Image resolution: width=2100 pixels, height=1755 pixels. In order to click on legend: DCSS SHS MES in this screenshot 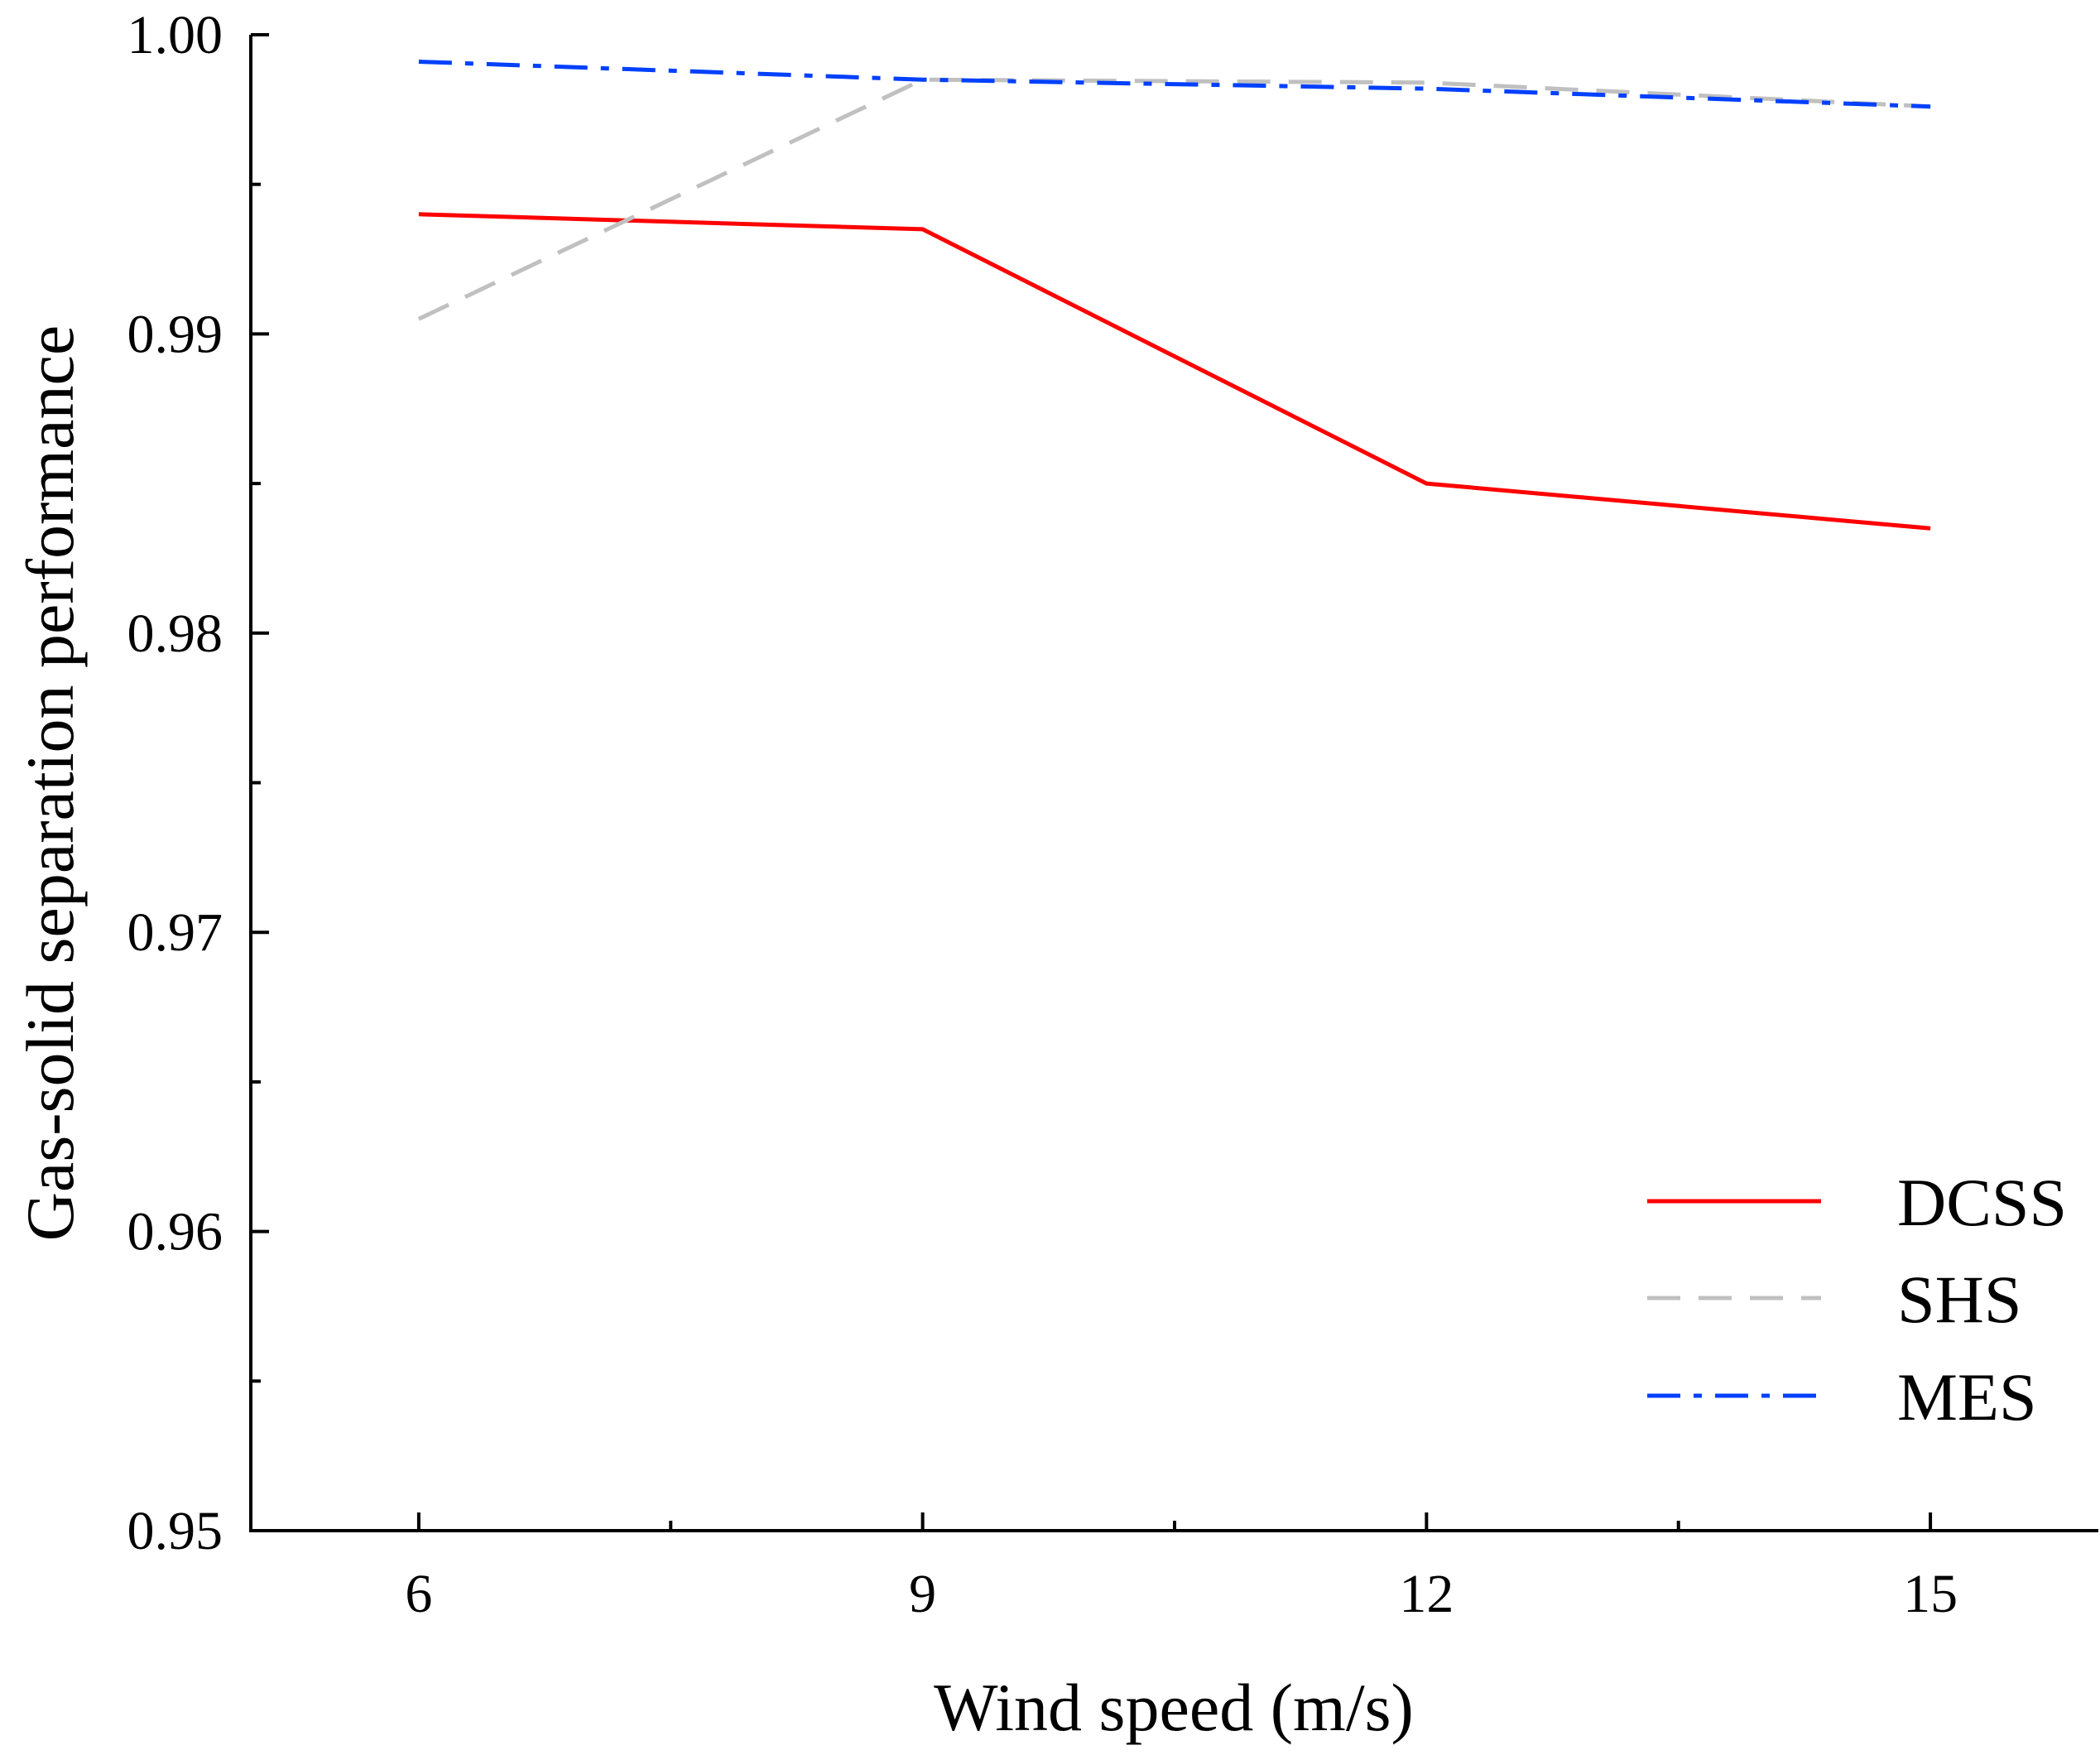, I will do `click(1857, 1300)`.